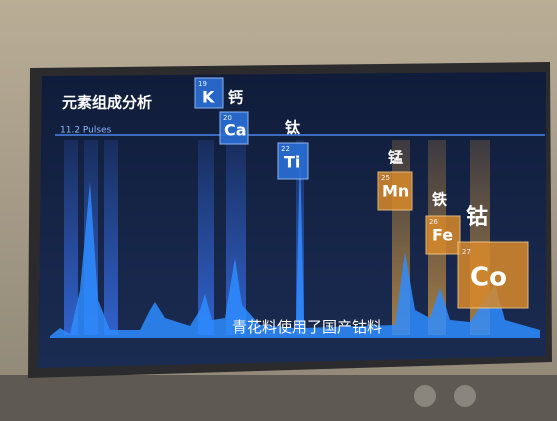 Image resolution: width=557 pixels, height=421 pixels. Describe the element at coordinates (466, 252) in the screenshot. I see `atomic-number: 27` at that location.